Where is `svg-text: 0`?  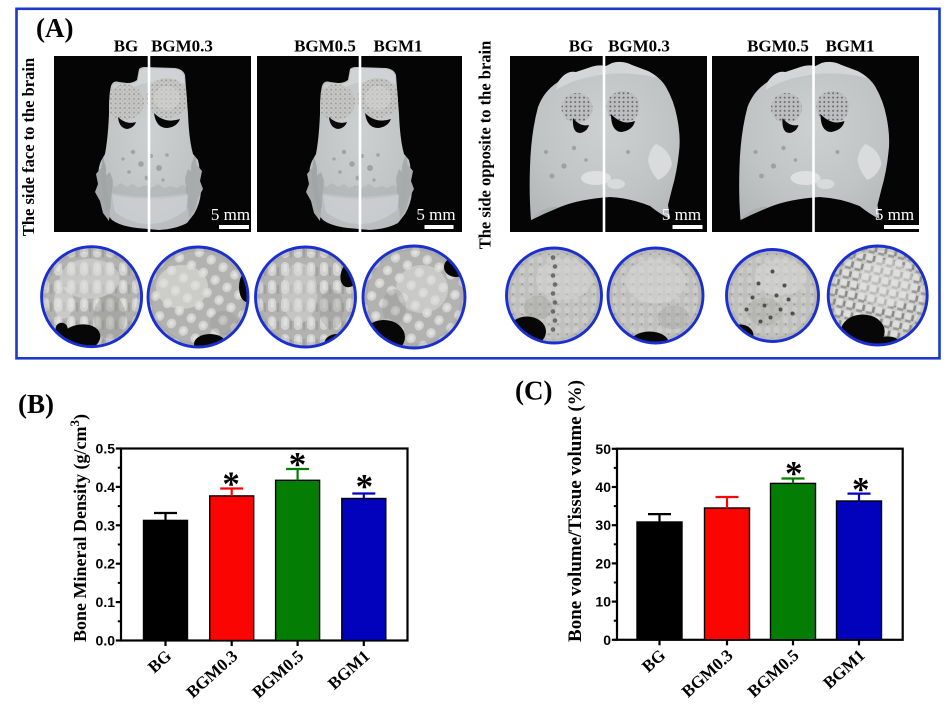 svg-text: 0 is located at coordinates (607, 640).